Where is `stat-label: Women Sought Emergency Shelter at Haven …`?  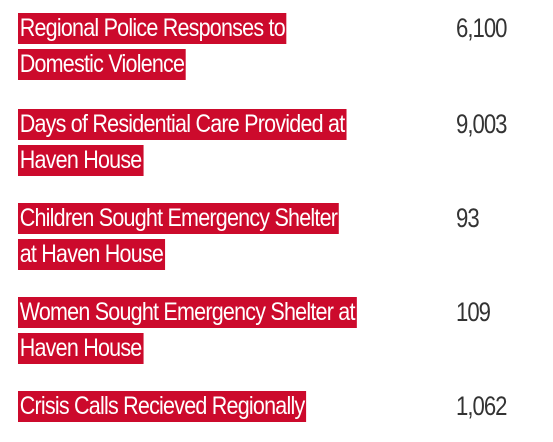
stat-label: Women Sought Emergency Shelter at Haven … is located at coordinates (188, 330).